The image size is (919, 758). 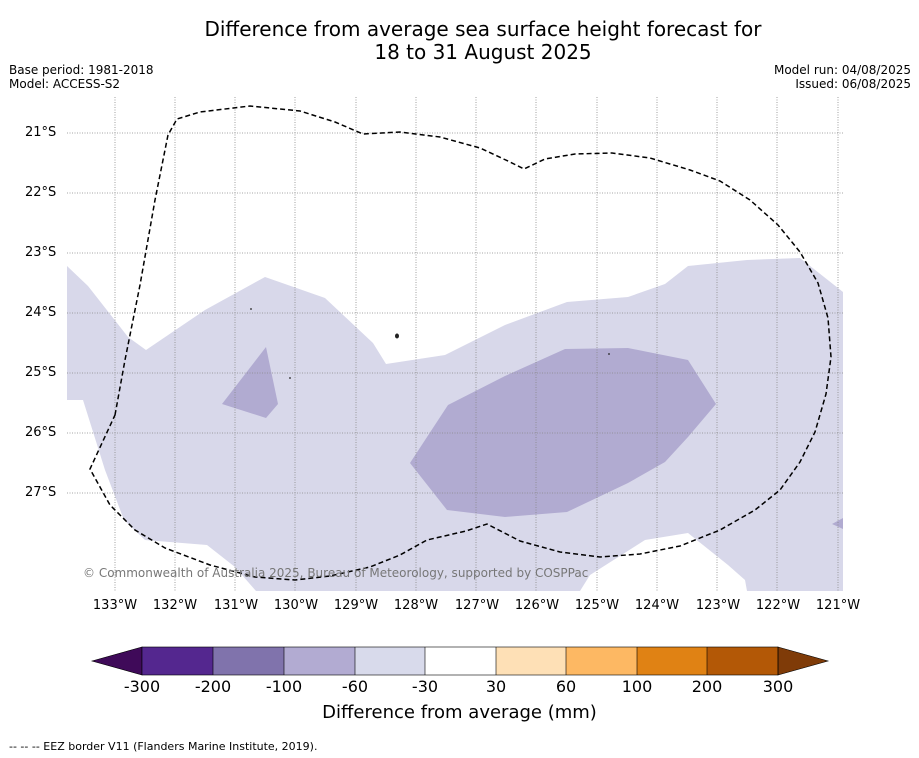 What do you see at coordinates (459, 712) in the screenshot?
I see `colorbar-label: Difference from average (mm)` at bounding box center [459, 712].